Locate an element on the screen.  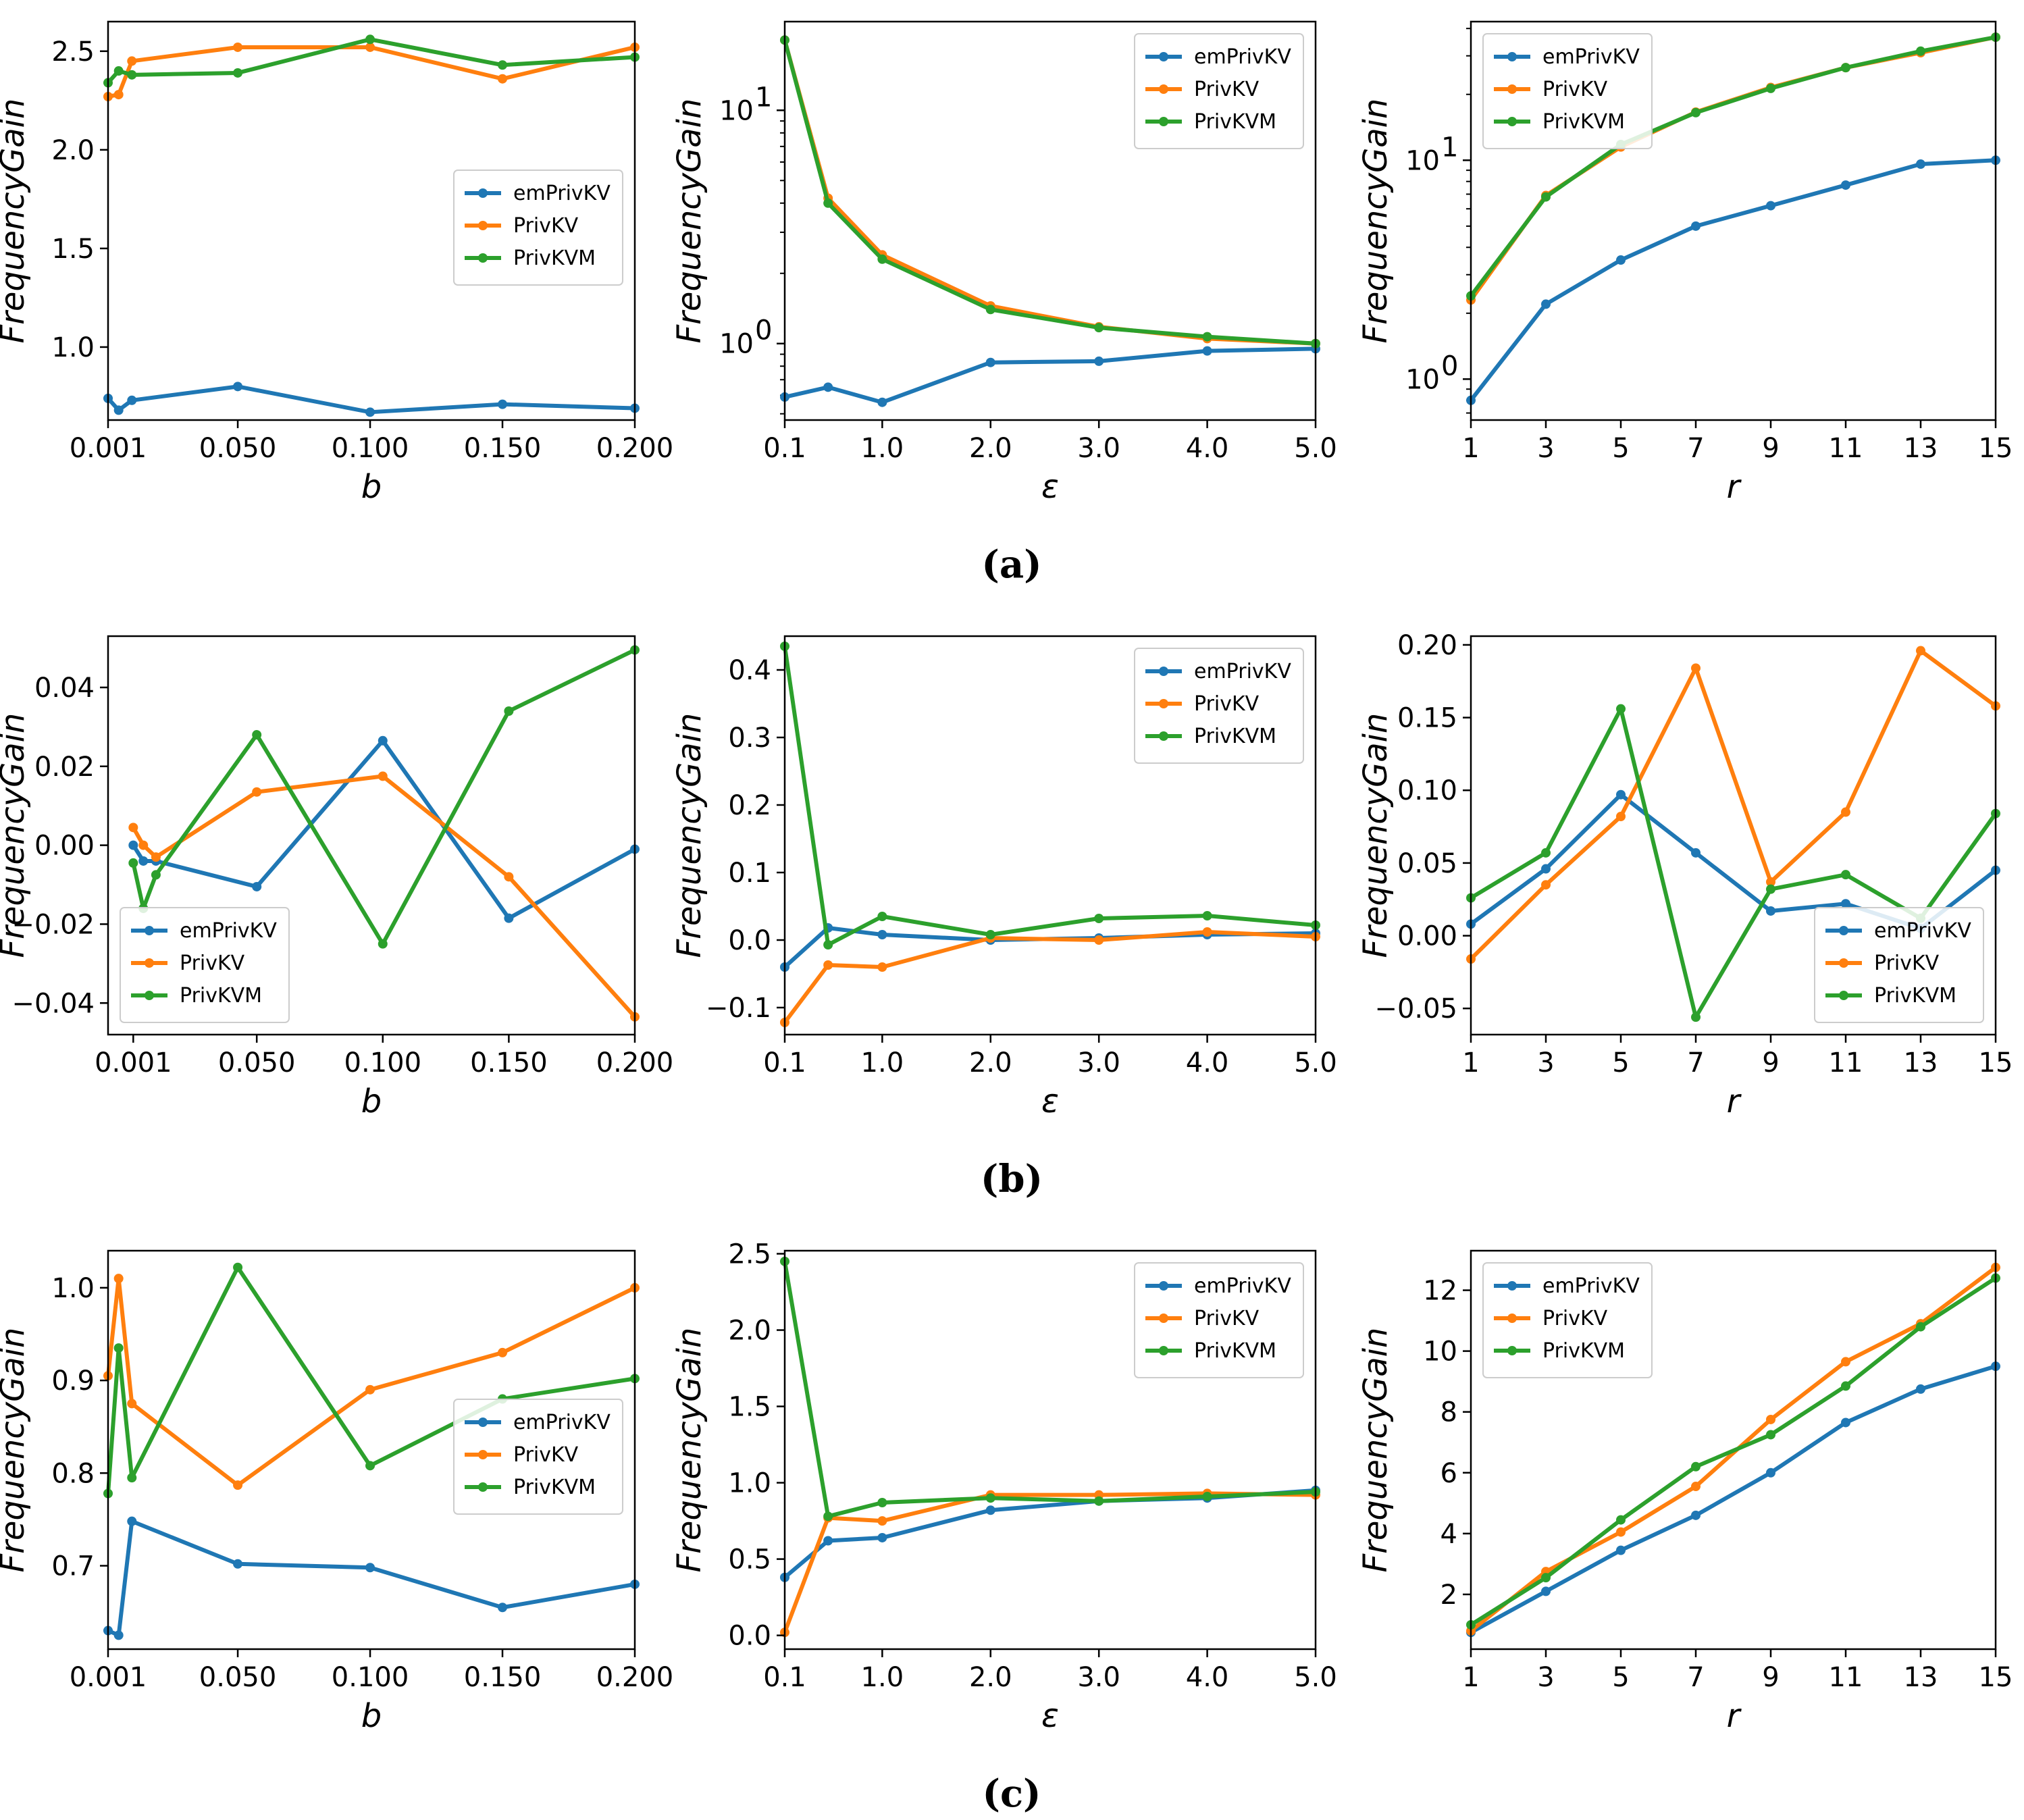
y-tick-label: 0.7 is located at coordinates (73, 1566).